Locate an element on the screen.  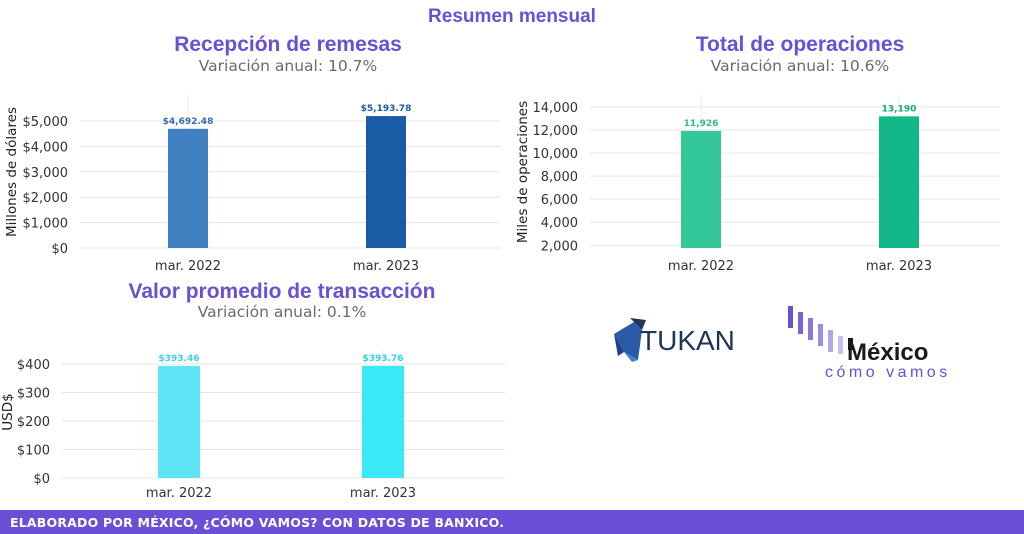
data-label: $393.46 is located at coordinates (179, 359).